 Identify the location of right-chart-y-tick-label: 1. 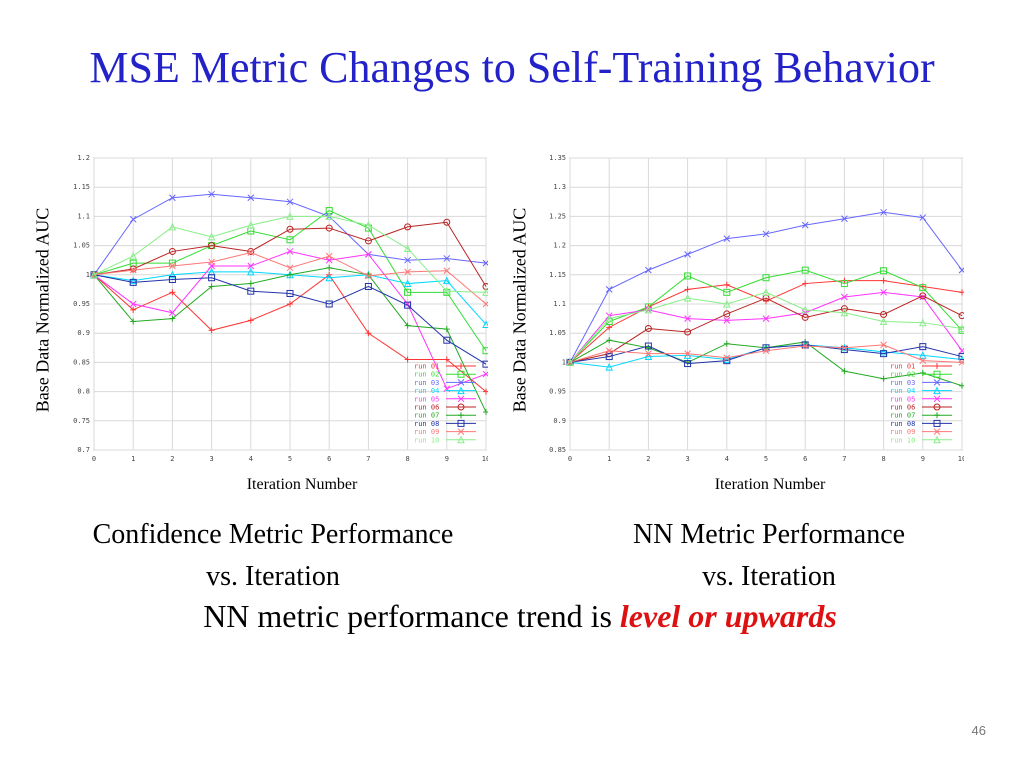
(564, 362).